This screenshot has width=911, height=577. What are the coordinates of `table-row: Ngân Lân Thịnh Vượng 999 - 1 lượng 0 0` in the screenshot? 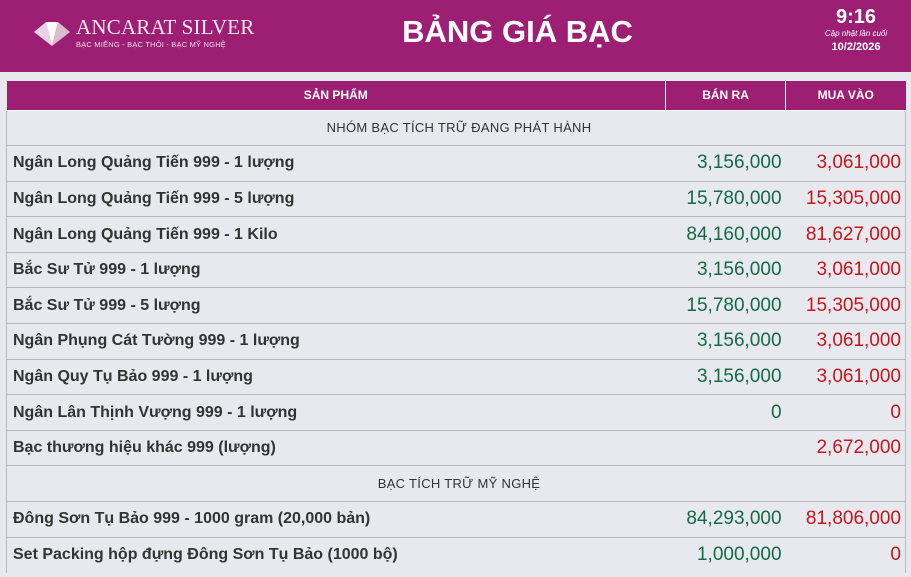 It's located at (455, 412).